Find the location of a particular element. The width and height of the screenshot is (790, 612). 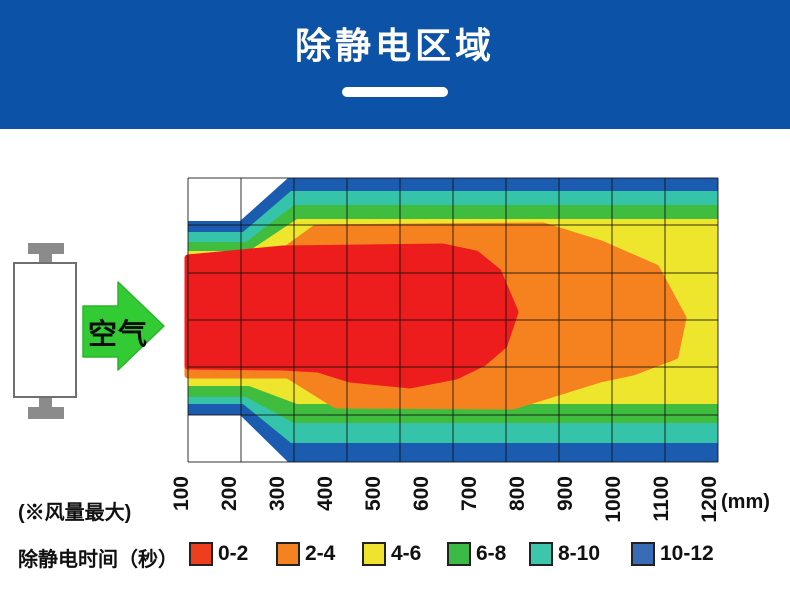

air-arrow-icon is located at coordinates (123, 326).